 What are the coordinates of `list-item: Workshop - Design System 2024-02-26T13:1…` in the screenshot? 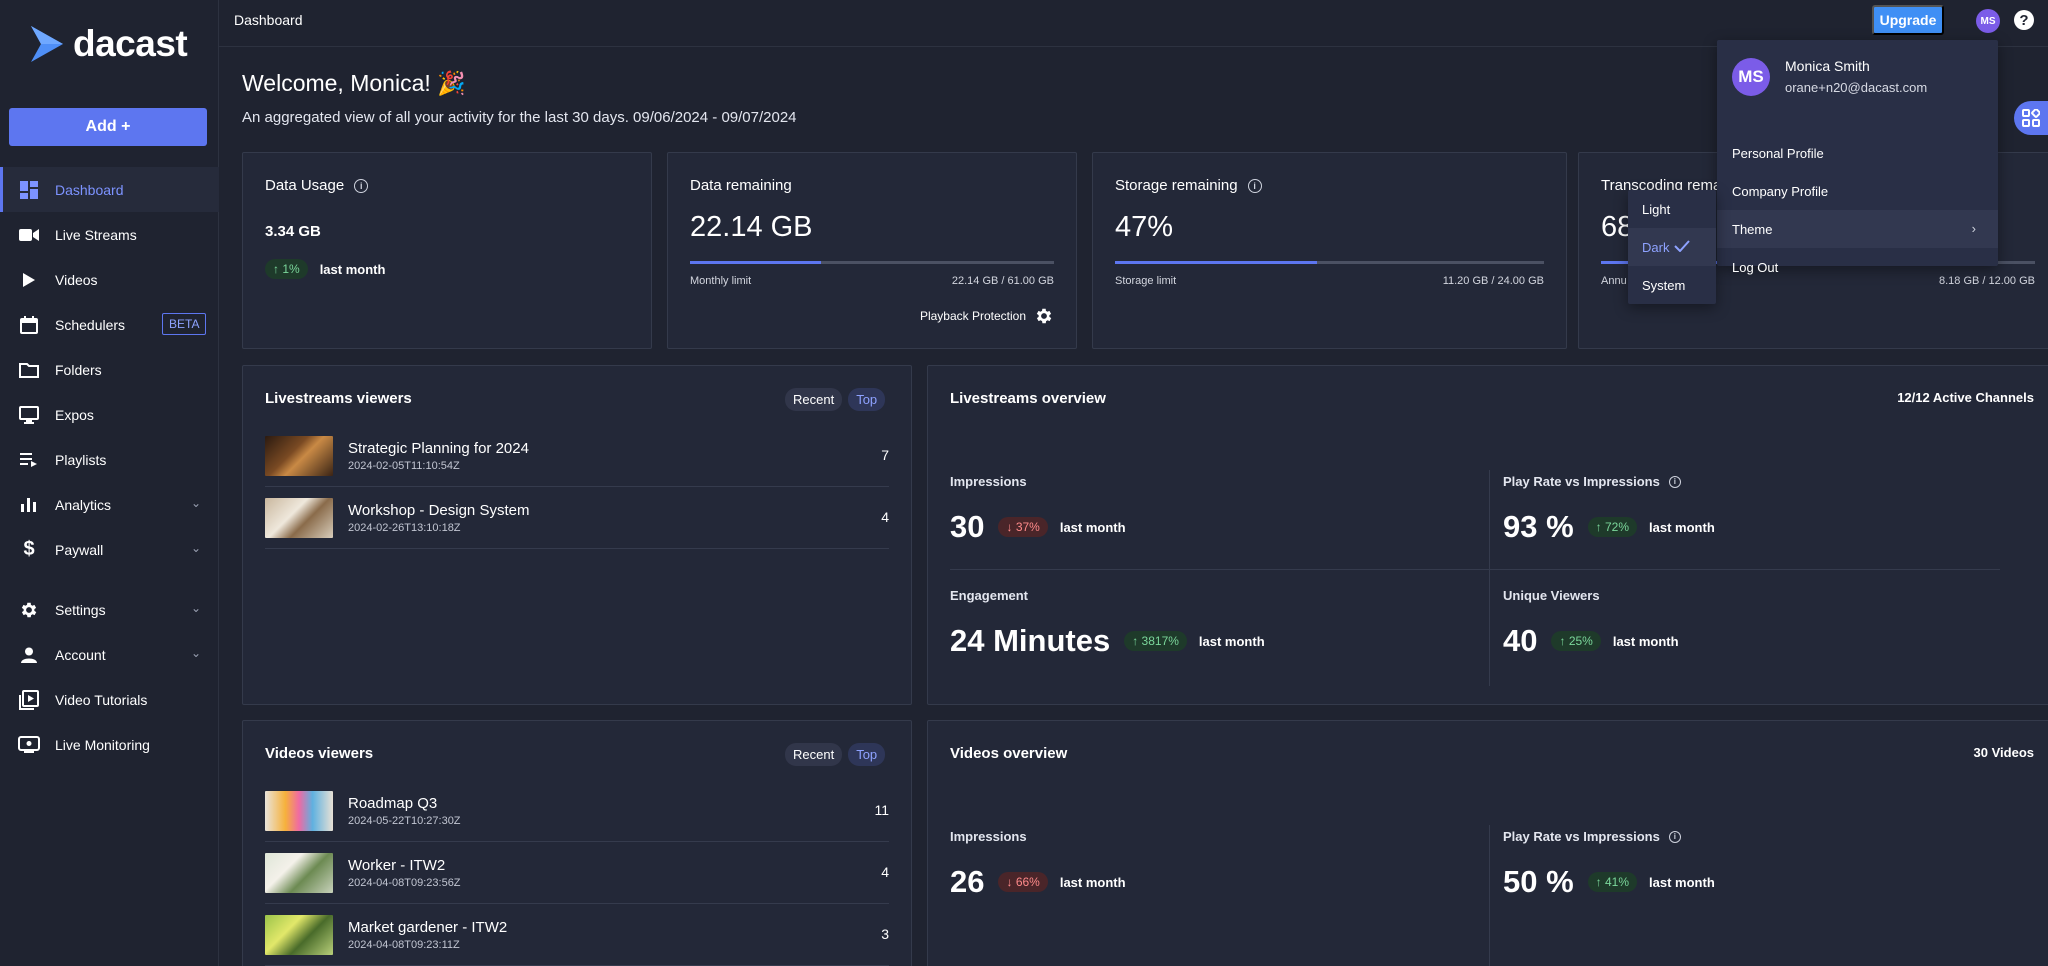 It's located at (577, 518).